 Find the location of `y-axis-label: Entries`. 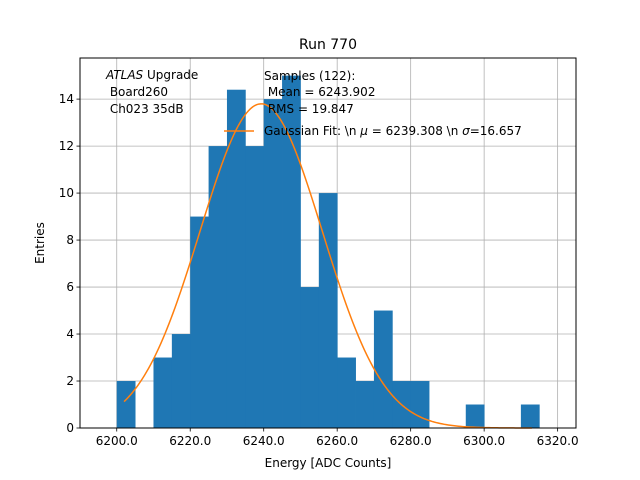

y-axis-label: Entries is located at coordinates (40, 243).